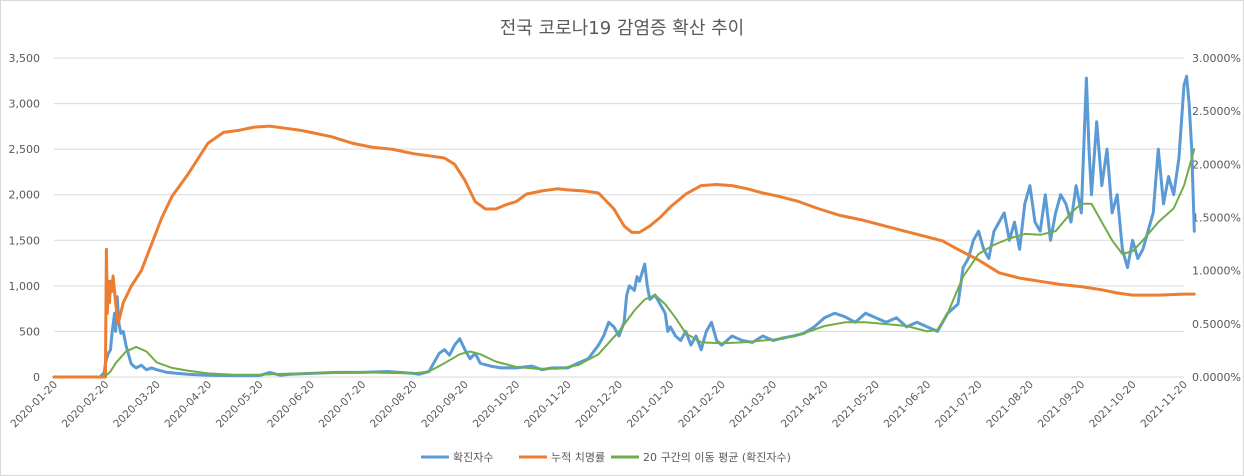 Image resolution: width=1244 pixels, height=476 pixels. What do you see at coordinates (25, 286) in the screenshot?
I see `y-left-tick-label: 1,000` at bounding box center [25, 286].